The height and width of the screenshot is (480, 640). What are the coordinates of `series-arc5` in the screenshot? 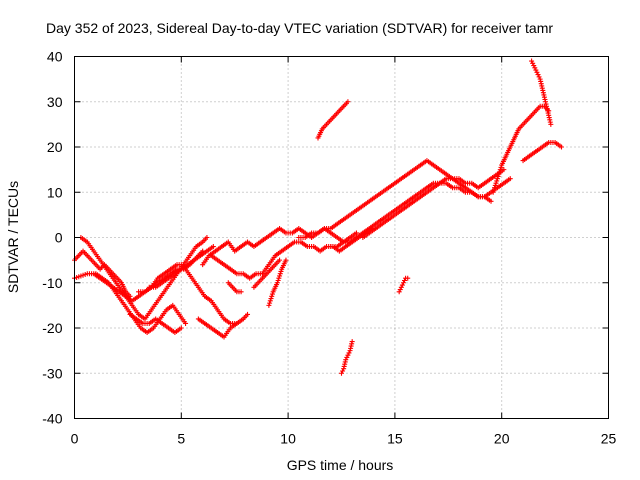 It's located at (171, 271).